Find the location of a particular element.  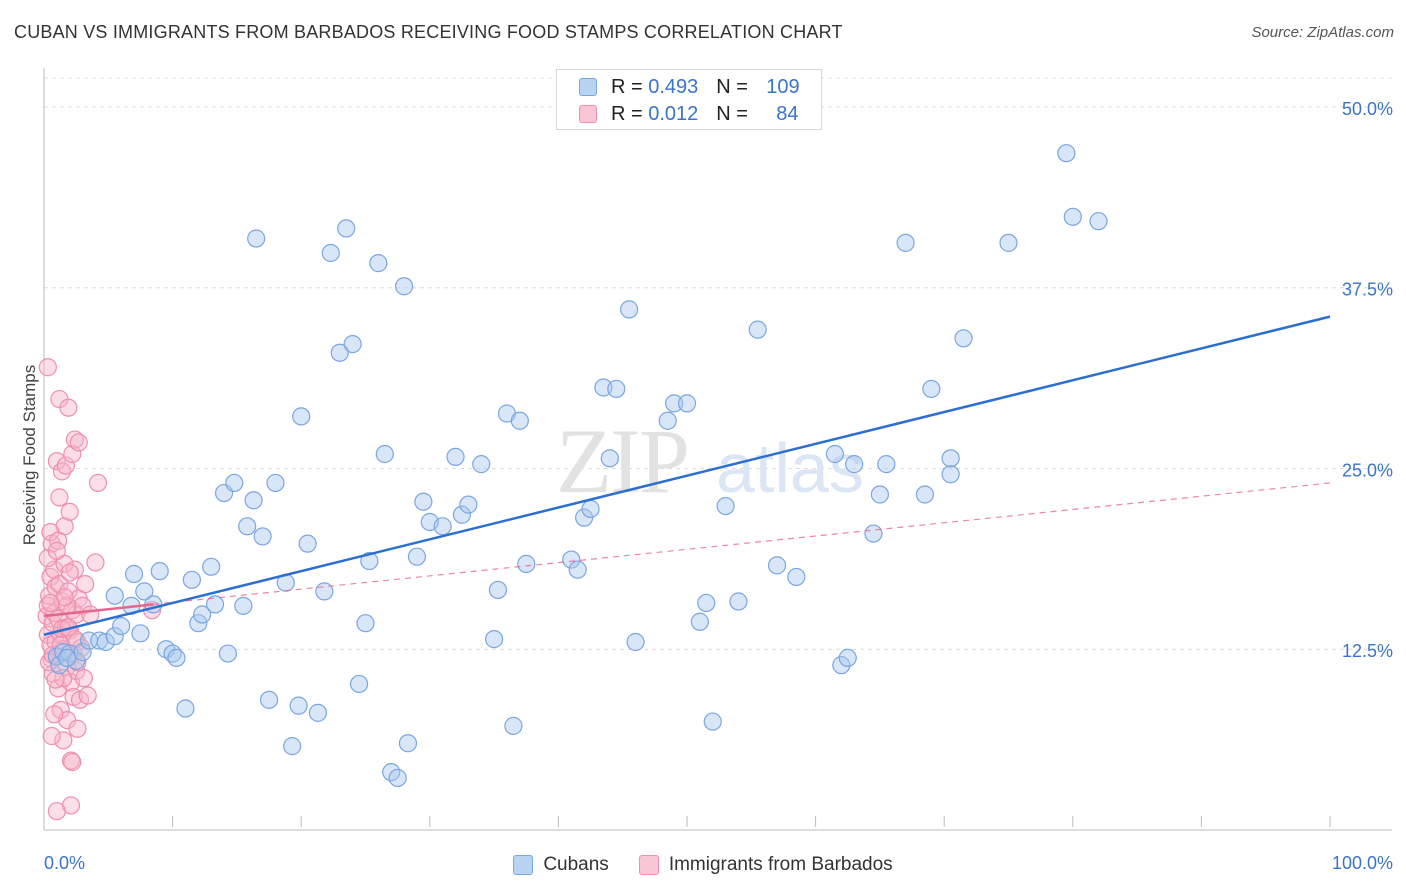

watermark-zip: ZIP is located at coordinates (622, 461).